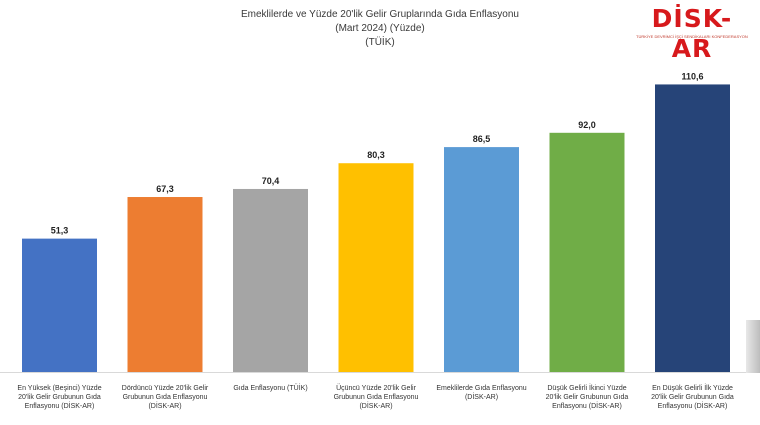 This screenshot has height=425, width=760. Describe the element at coordinates (482, 139) in the screenshot. I see `value-label-5: 86,5` at that location.